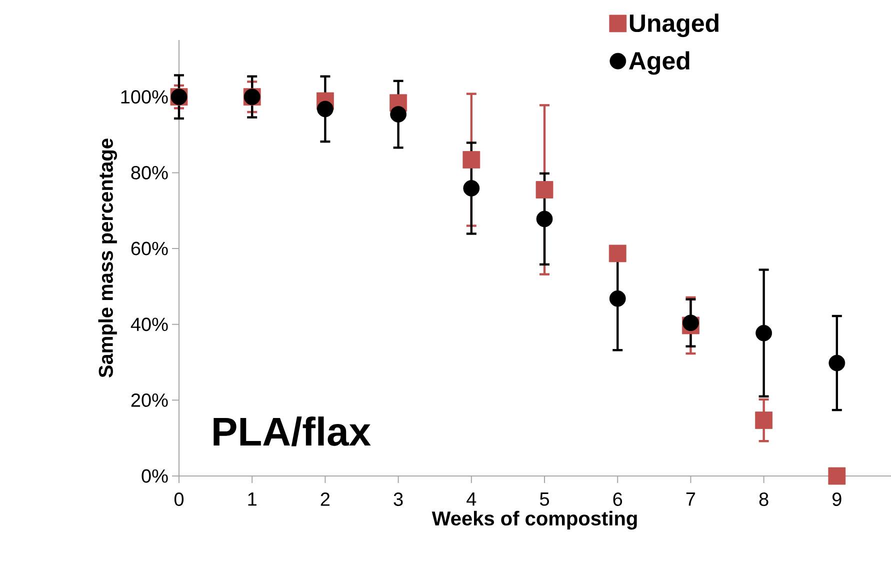 The image size is (891, 568). Describe the element at coordinates (674, 26) in the screenshot. I see `legend-label: Unaged` at that location.